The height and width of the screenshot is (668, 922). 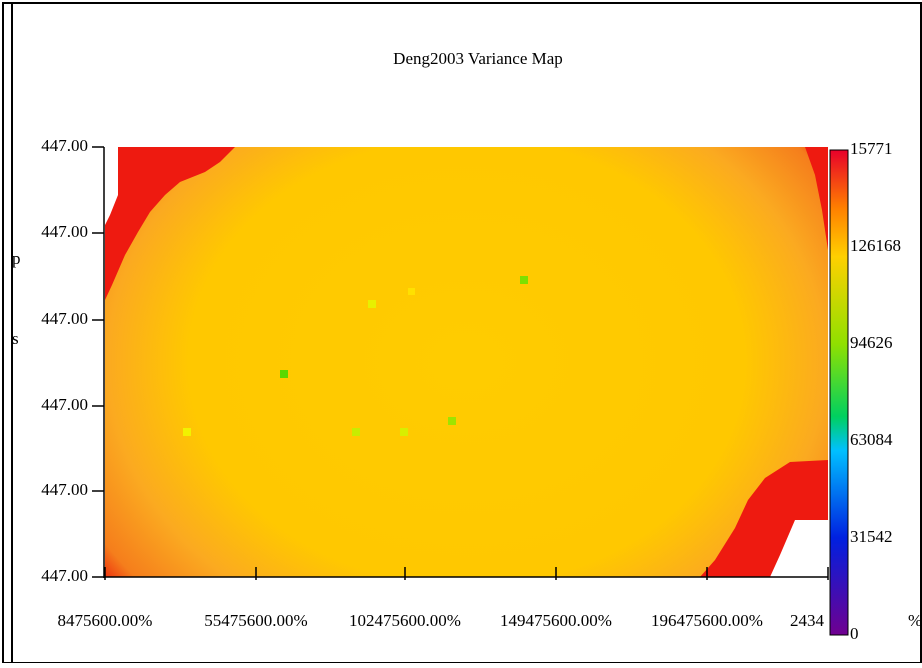 I want to click on colorbar-label: 126168, so click(x=875, y=245).